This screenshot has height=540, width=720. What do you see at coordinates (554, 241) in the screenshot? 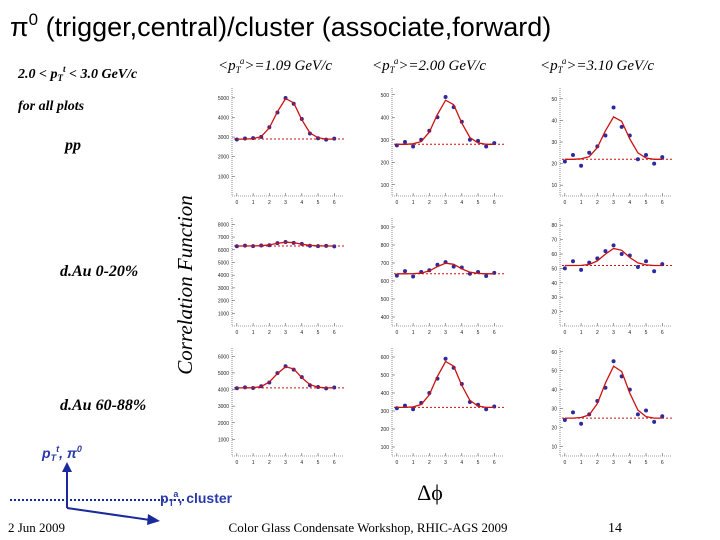
I see `y-tick-label: 70` at bounding box center [554, 241].